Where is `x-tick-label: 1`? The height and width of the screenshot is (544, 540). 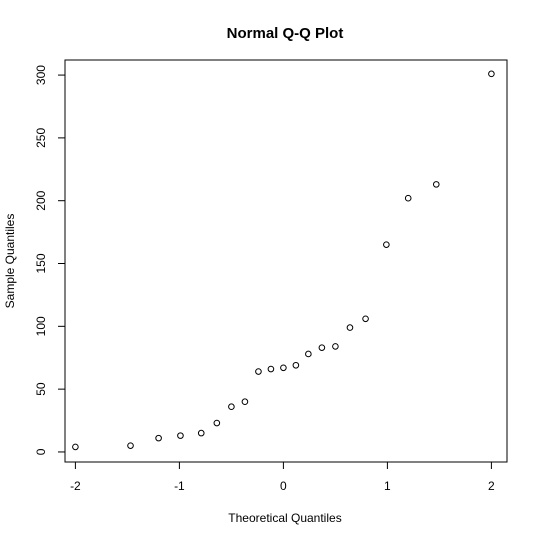 x-tick-label: 1 is located at coordinates (387, 486).